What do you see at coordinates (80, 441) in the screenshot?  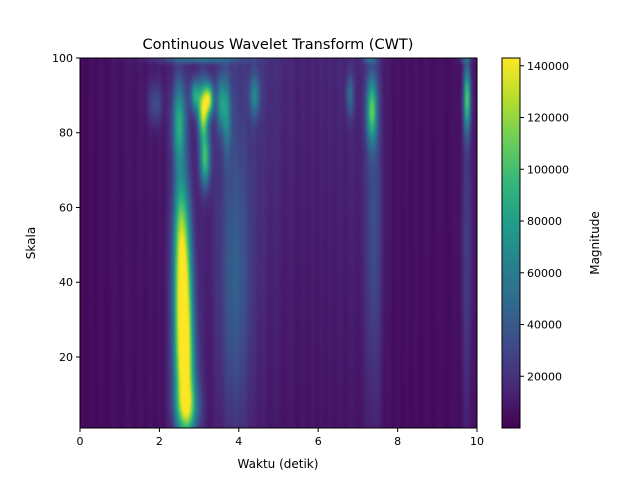 I see `x-tick-label: 0` at bounding box center [80, 441].